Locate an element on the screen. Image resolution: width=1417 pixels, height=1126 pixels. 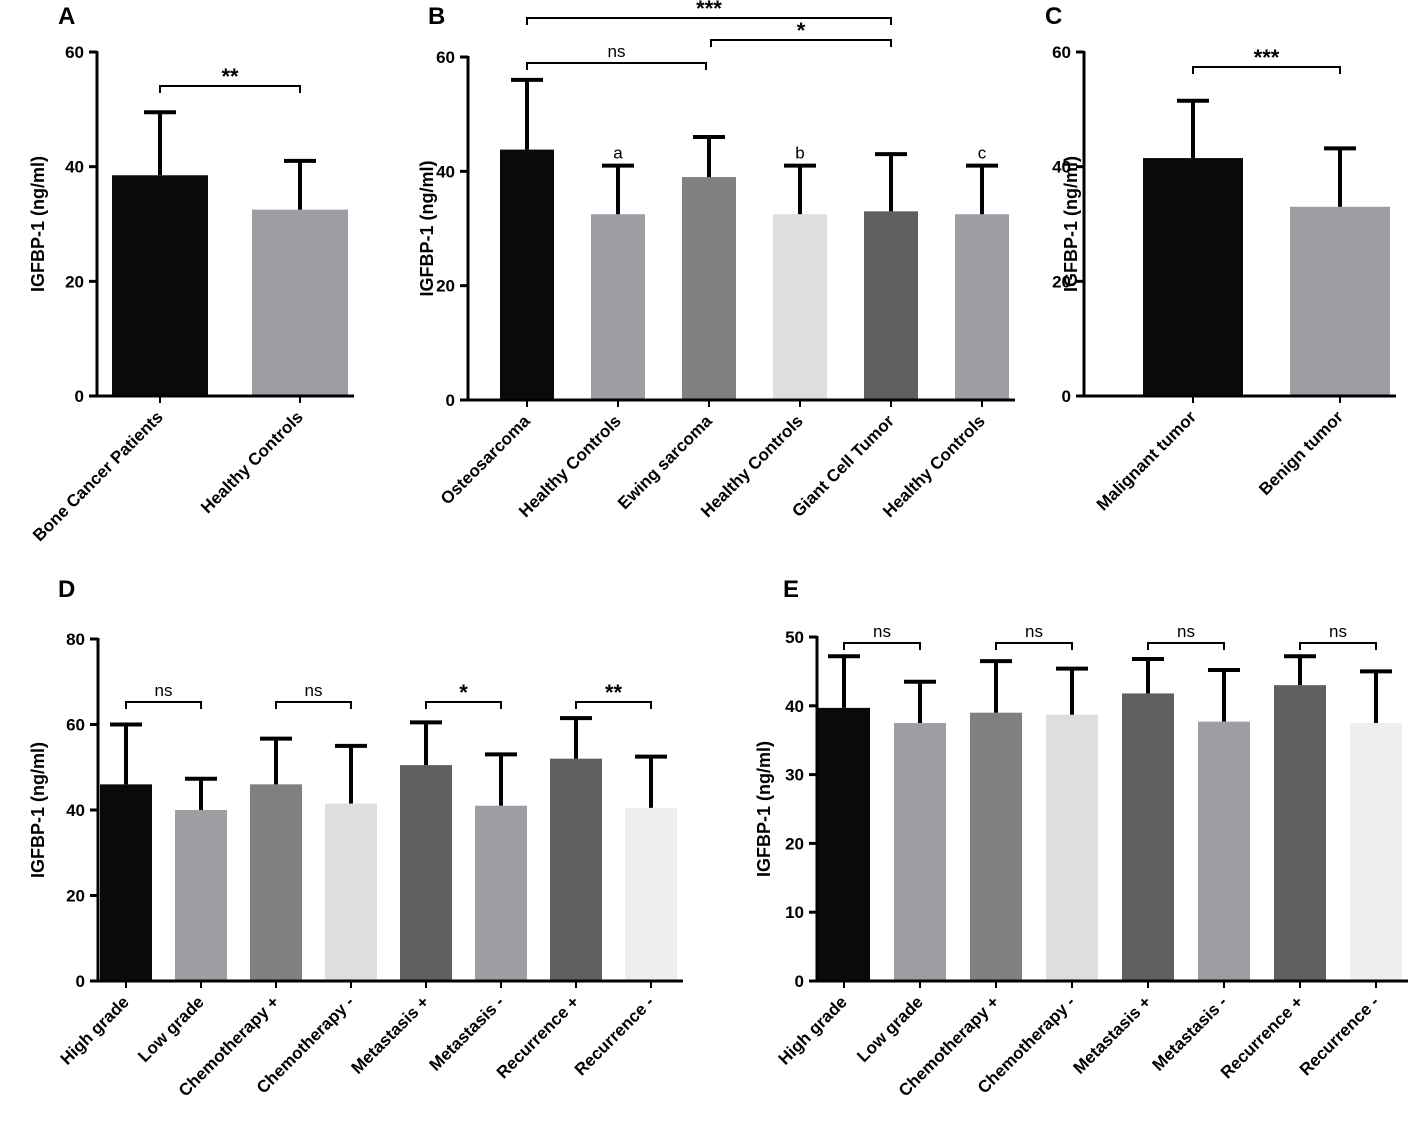
panel-letter: C is located at coordinates (1053, 16).